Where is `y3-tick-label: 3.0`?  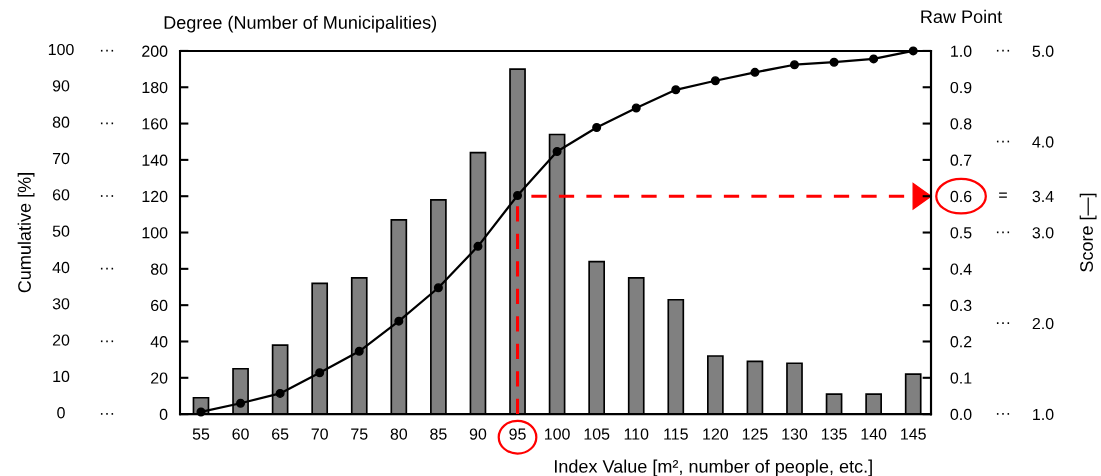 y3-tick-label: 3.0 is located at coordinates (1043, 233).